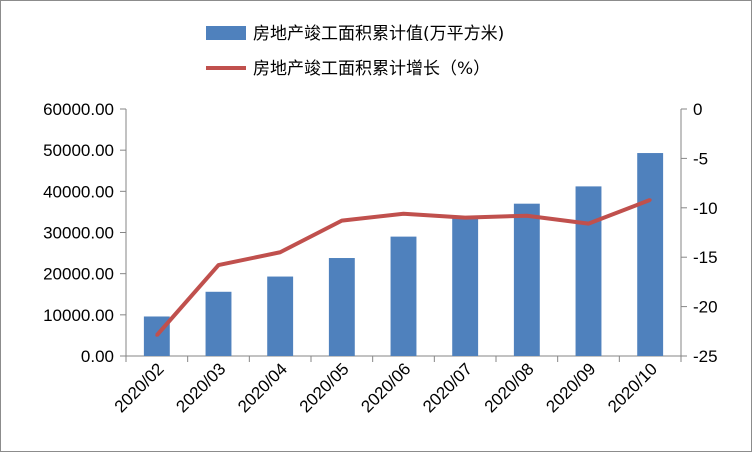 The height and width of the screenshot is (452, 752). What do you see at coordinates (632, 387) in the screenshot?
I see `x-tick-label: 2020/10` at bounding box center [632, 387].